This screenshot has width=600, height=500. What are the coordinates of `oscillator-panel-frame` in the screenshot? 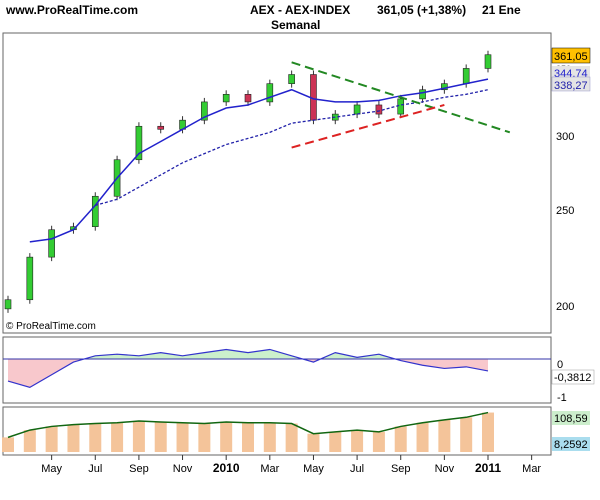 It's located at (277, 370).